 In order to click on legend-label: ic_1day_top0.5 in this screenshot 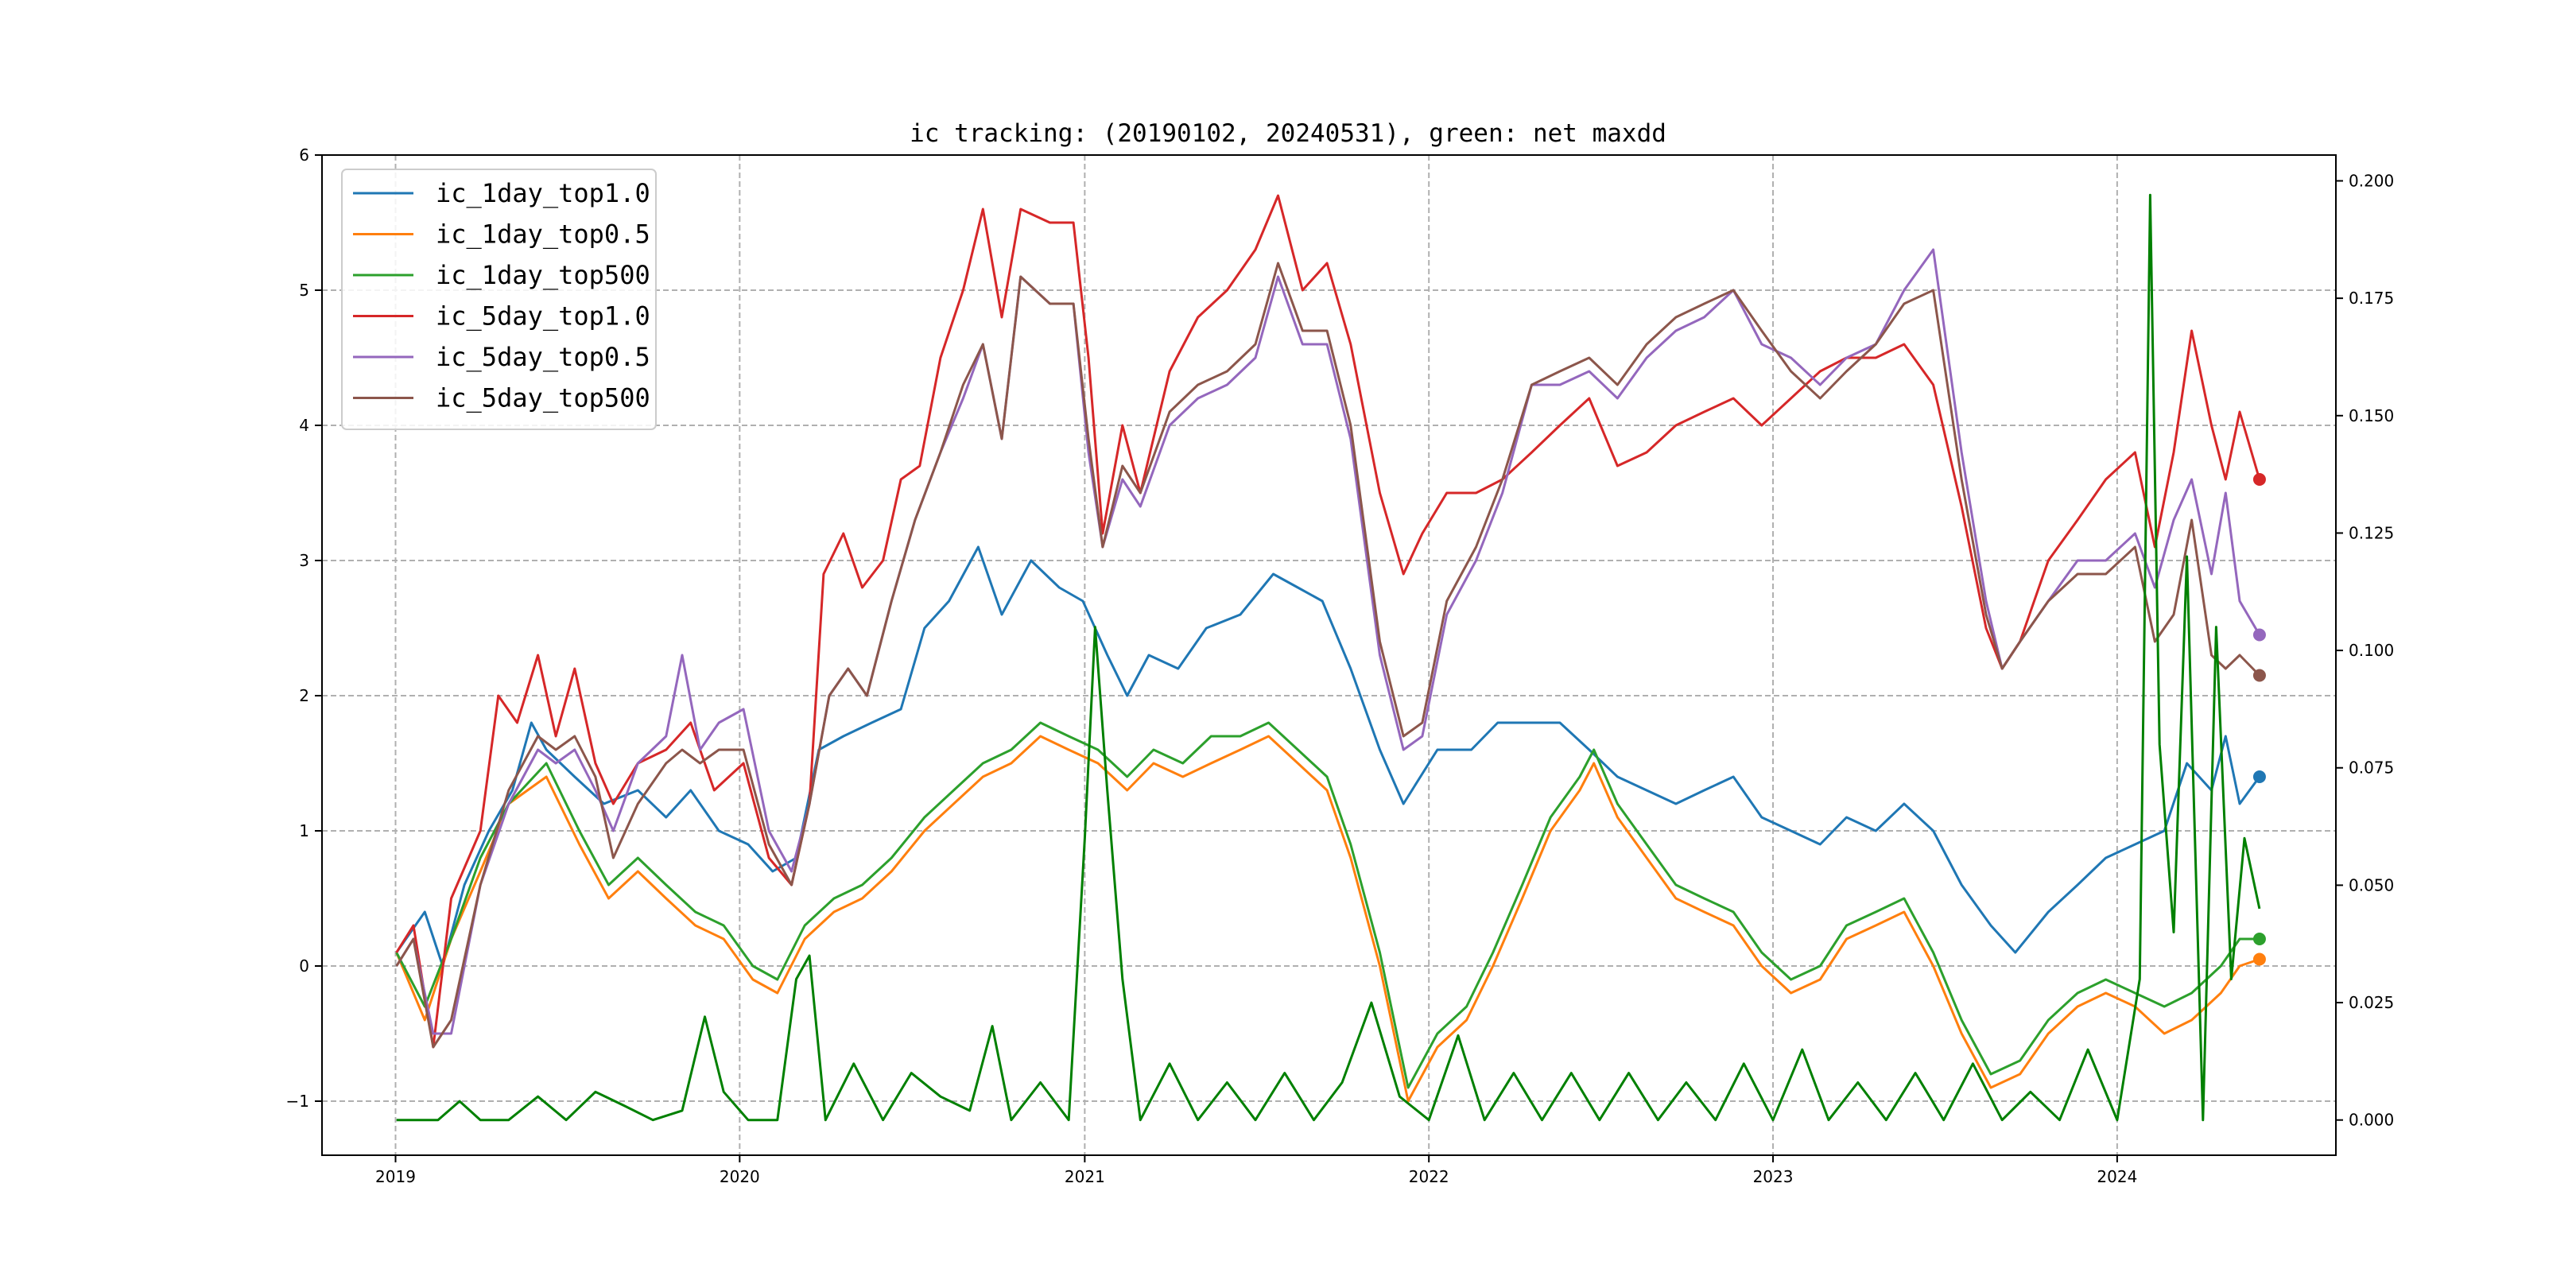, I will do `click(543, 234)`.